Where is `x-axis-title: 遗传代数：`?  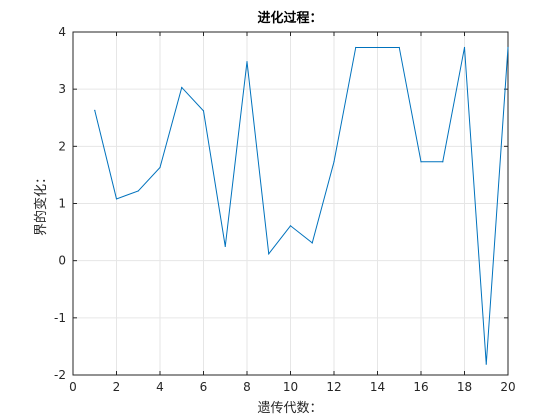
x-axis-title: 遗传代数： is located at coordinates (289, 408).